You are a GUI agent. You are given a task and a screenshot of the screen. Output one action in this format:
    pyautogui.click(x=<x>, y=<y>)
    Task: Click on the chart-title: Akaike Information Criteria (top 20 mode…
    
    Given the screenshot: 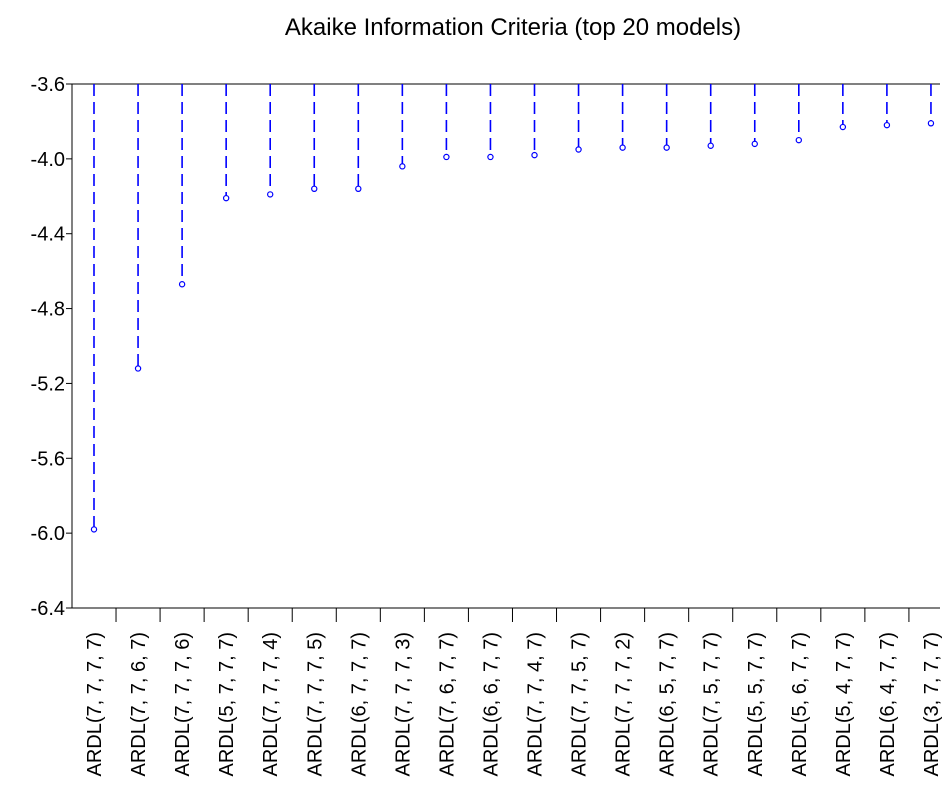 What is the action you would take?
    pyautogui.click(x=513, y=27)
    